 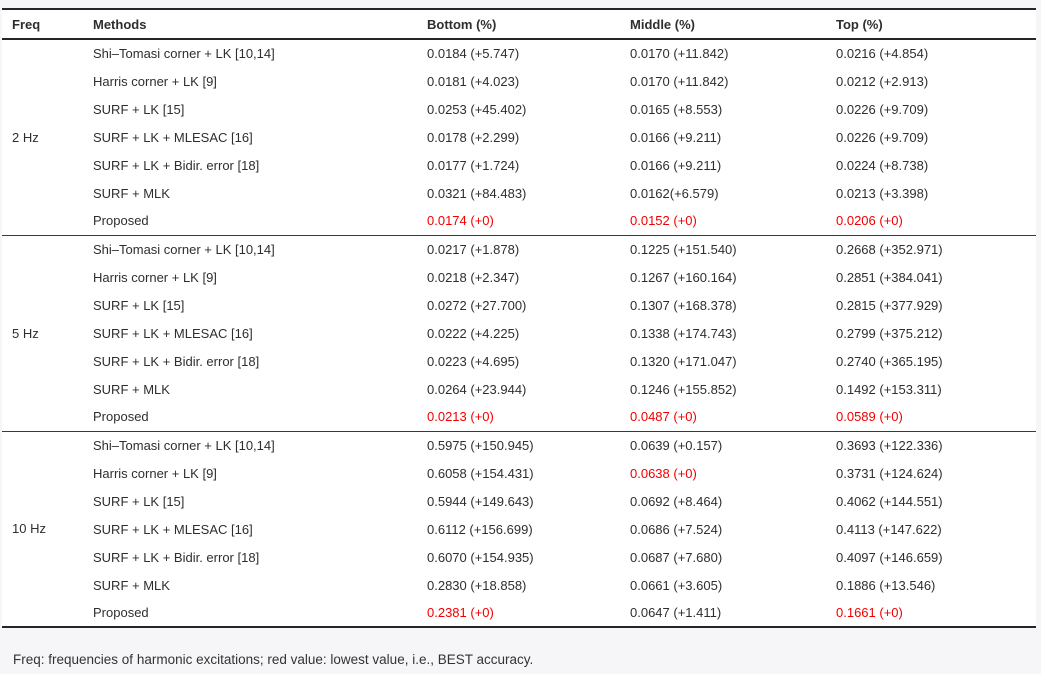 I want to click on header-methods: Methods, so click(x=260, y=24).